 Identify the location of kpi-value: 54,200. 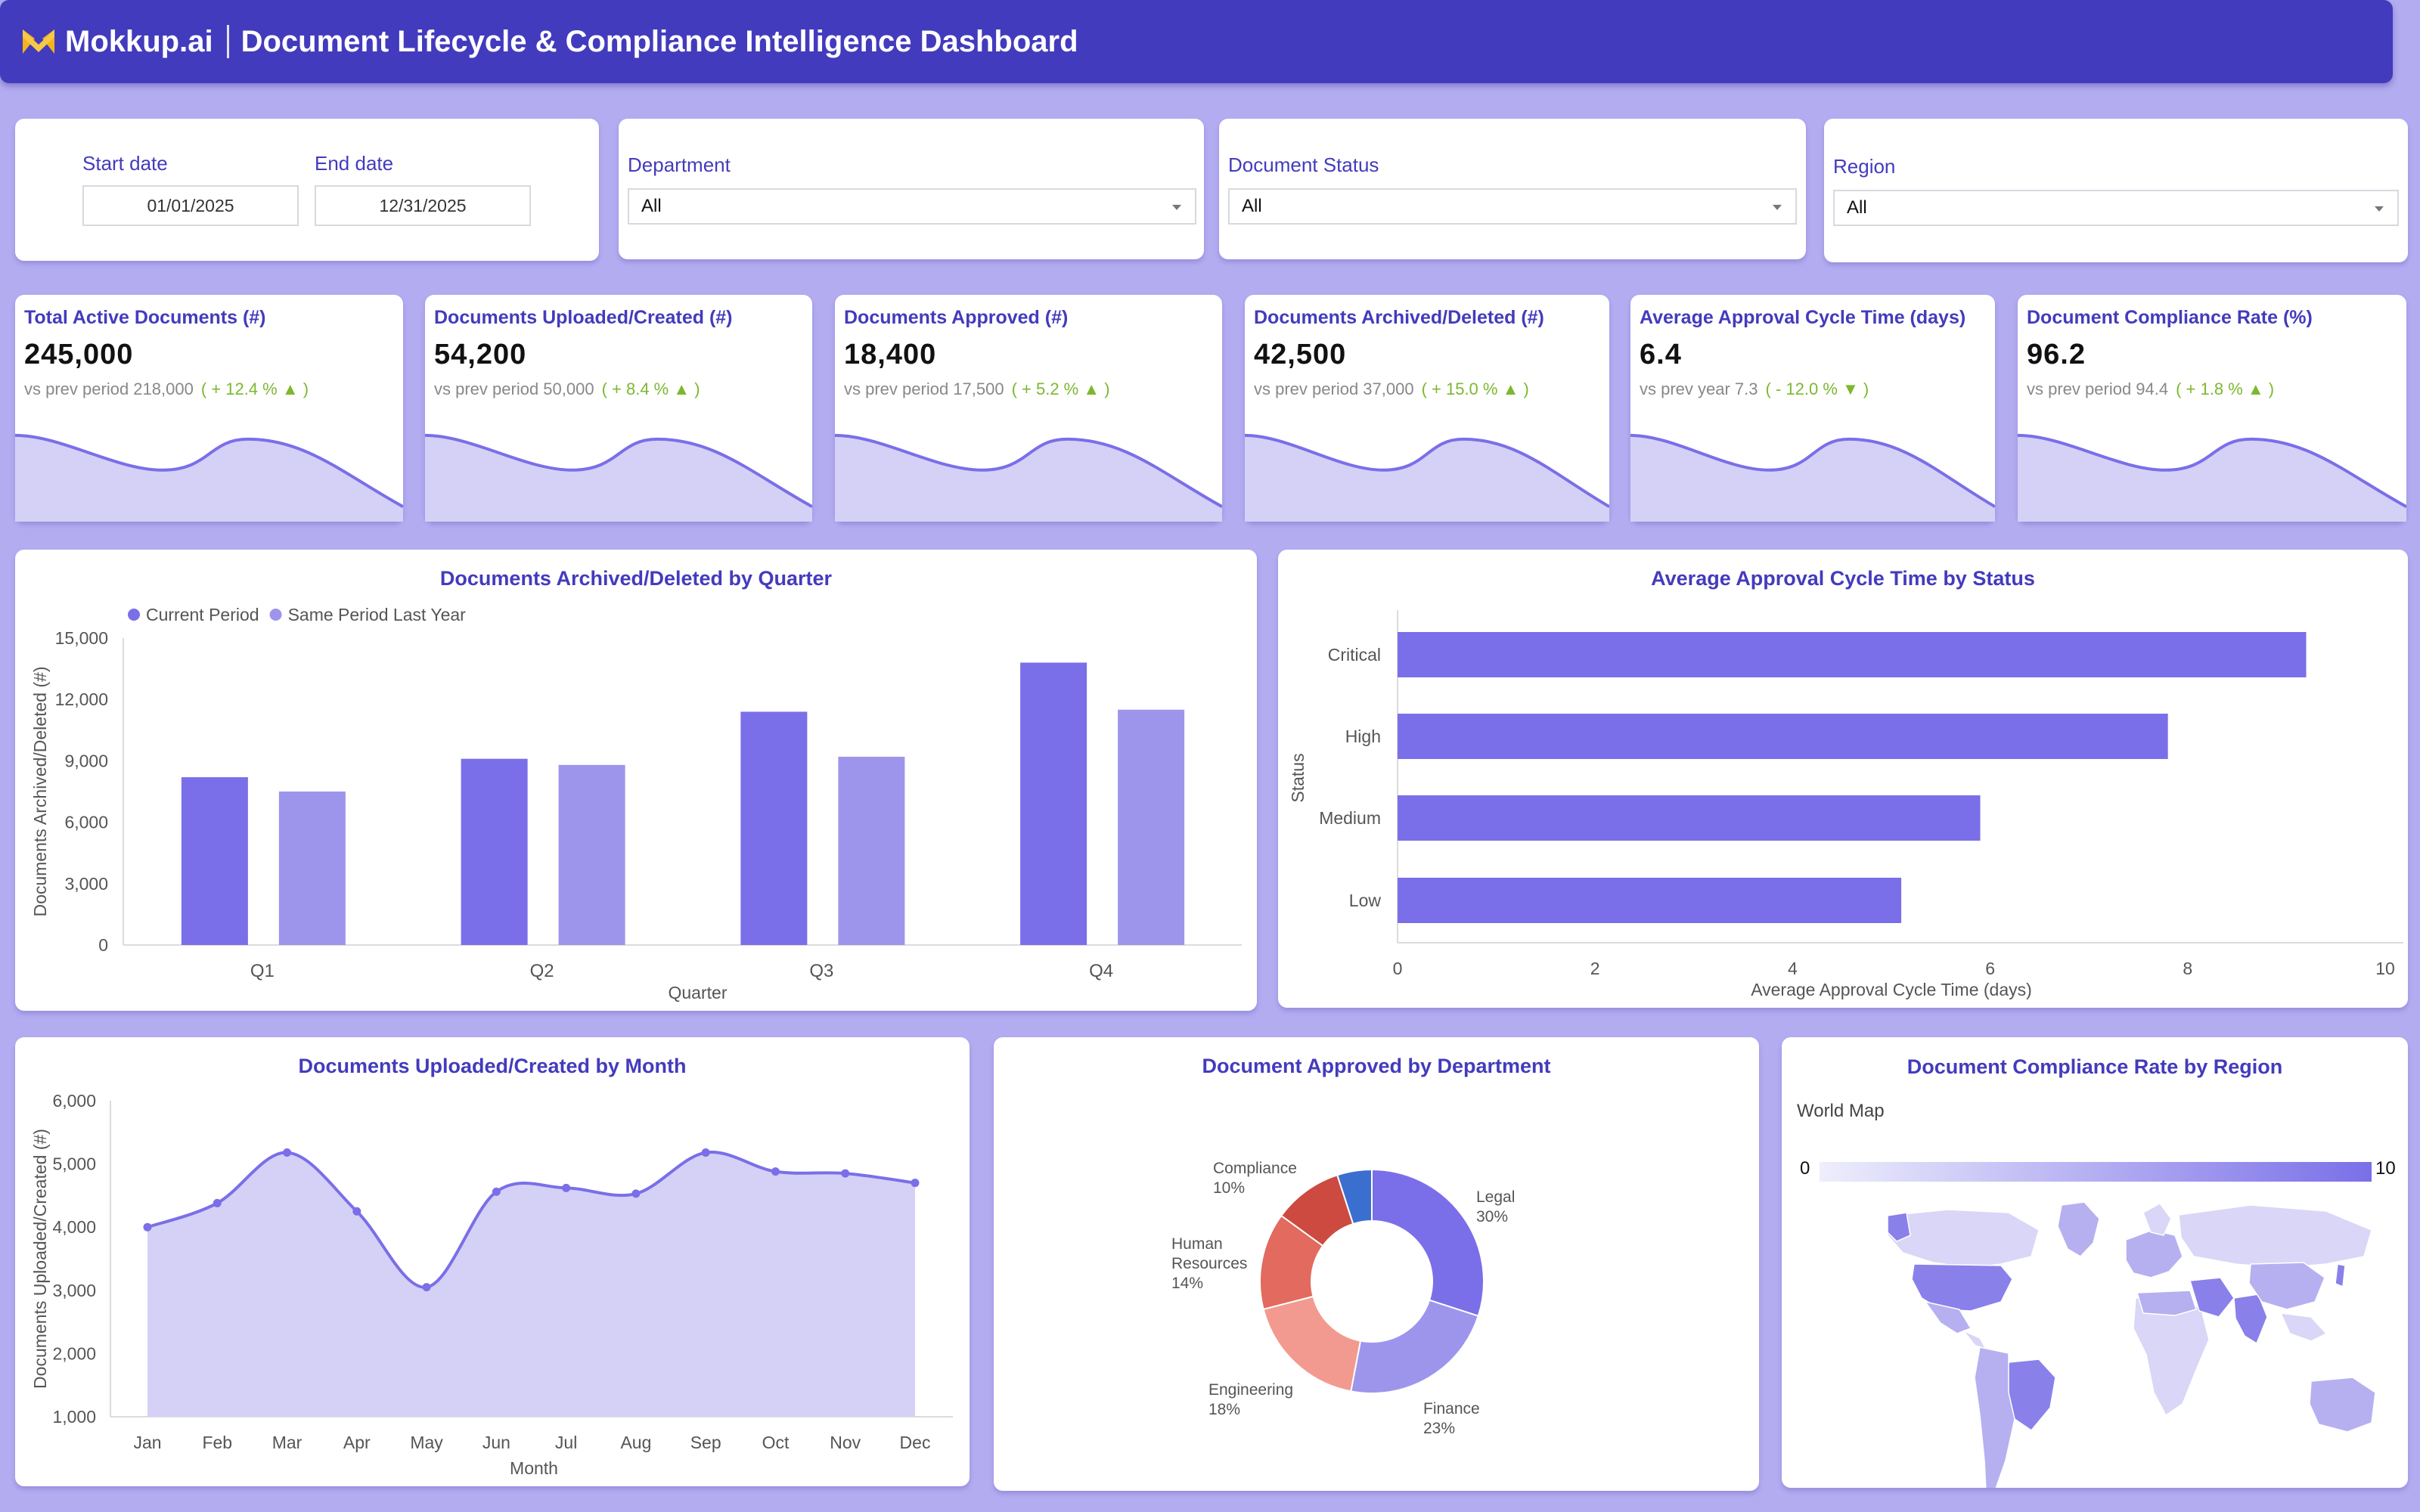
(480, 355).